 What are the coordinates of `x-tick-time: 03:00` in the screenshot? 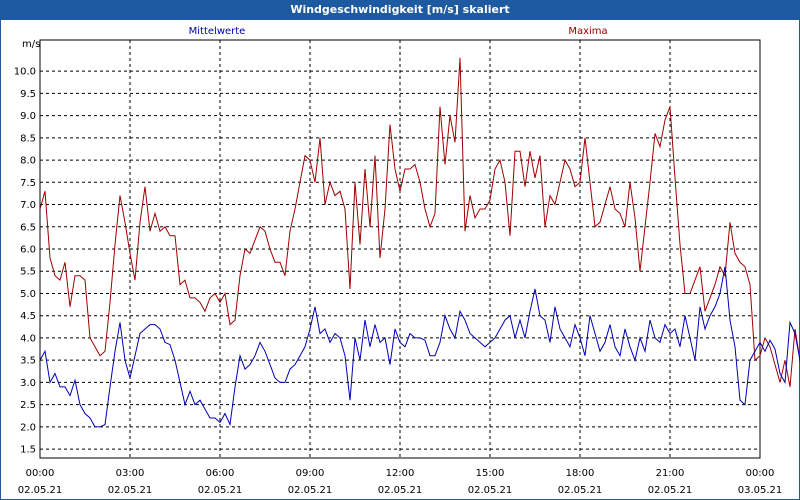 It's located at (130, 473).